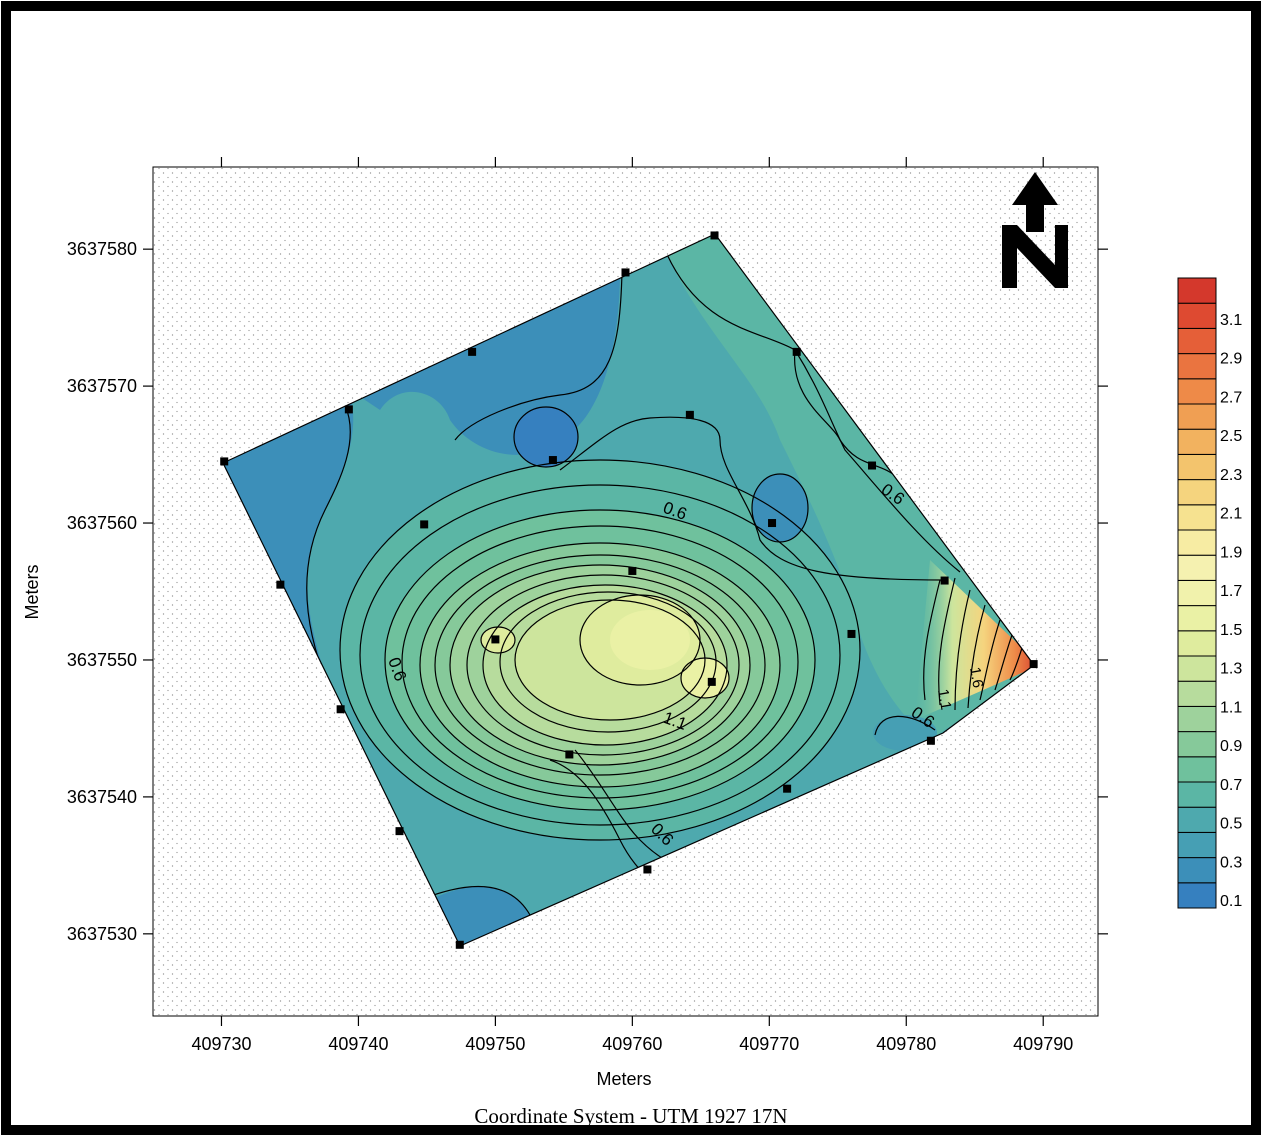 The height and width of the screenshot is (1136, 1262). I want to click on legend-label: 2.7, so click(1231, 397).